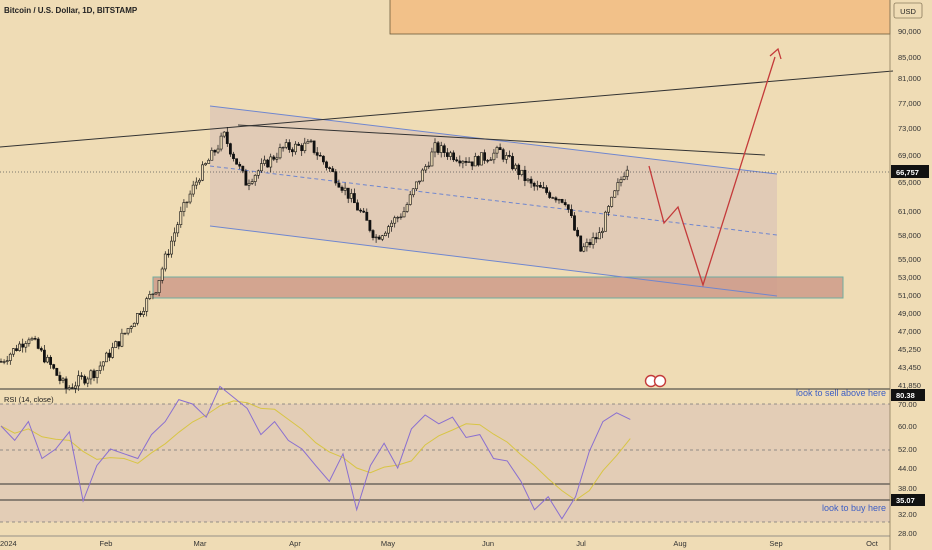 The image size is (932, 550). I want to click on rsi-tick: 70.00, so click(907, 404).